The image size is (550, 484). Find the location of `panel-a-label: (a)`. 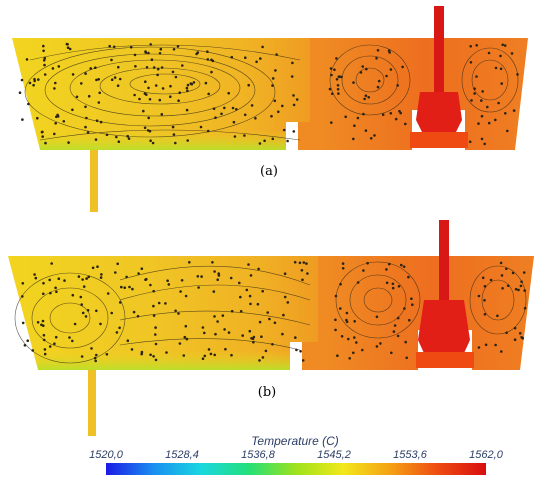

panel-a-label: (a) is located at coordinates (269, 171).